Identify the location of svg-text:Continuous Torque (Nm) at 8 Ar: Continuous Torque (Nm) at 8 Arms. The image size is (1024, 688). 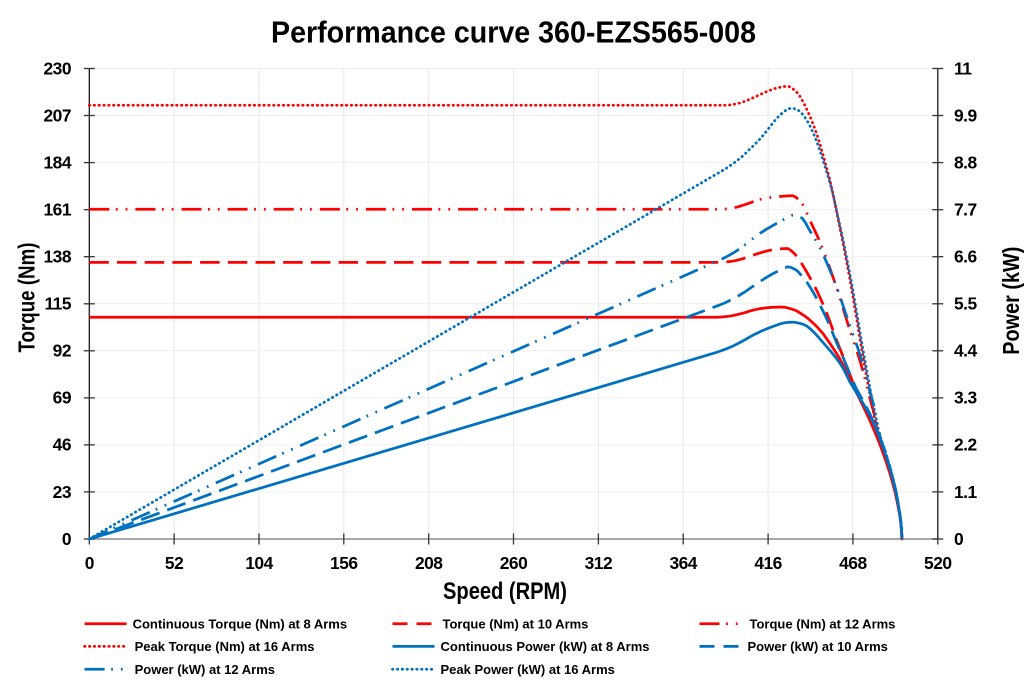
(240, 624).